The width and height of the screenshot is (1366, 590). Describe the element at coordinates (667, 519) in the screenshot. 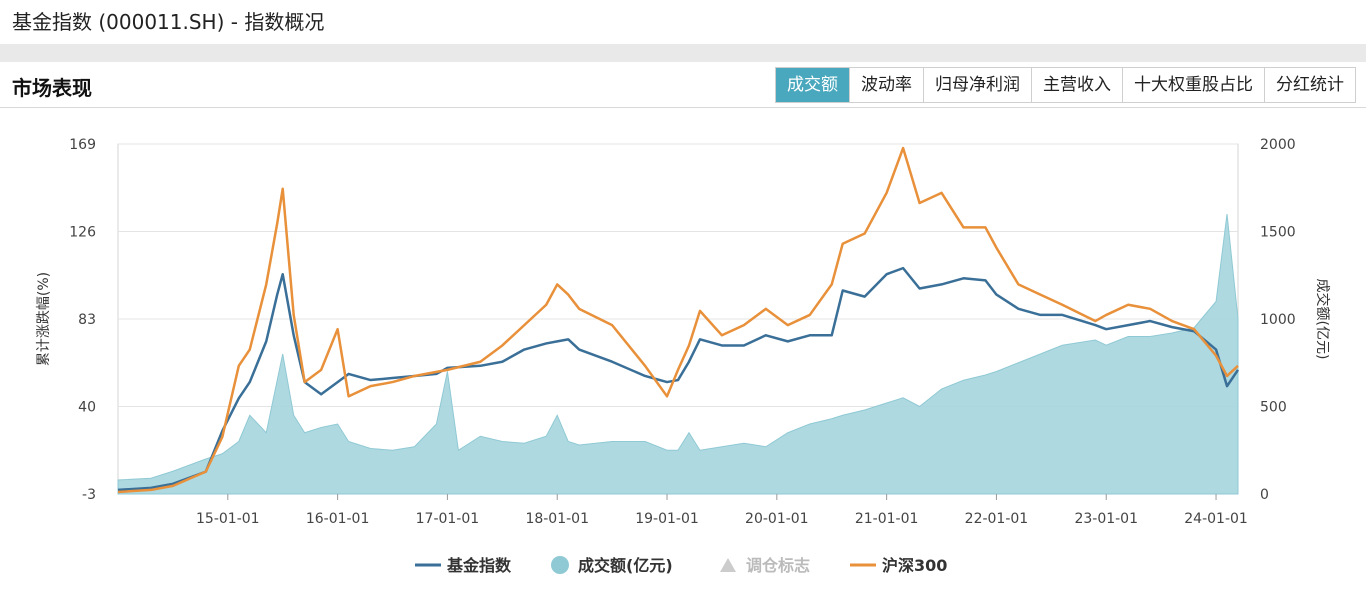

I see `x-tick-label: 19-01-01` at that location.